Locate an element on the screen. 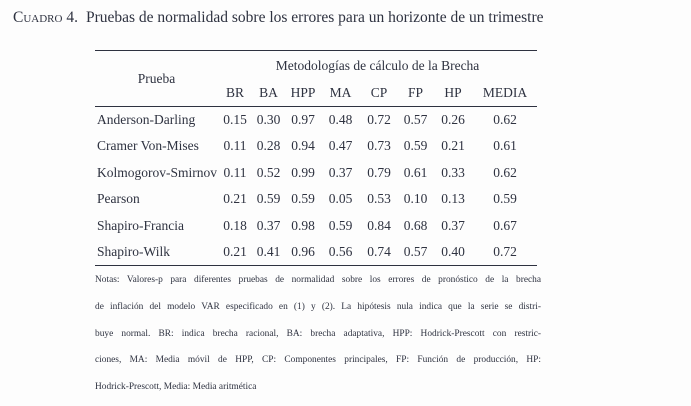 Image resolution: width=691 pixels, height=406 pixels. row-label: Kolmogorov-Smirnov is located at coordinates (157, 172).